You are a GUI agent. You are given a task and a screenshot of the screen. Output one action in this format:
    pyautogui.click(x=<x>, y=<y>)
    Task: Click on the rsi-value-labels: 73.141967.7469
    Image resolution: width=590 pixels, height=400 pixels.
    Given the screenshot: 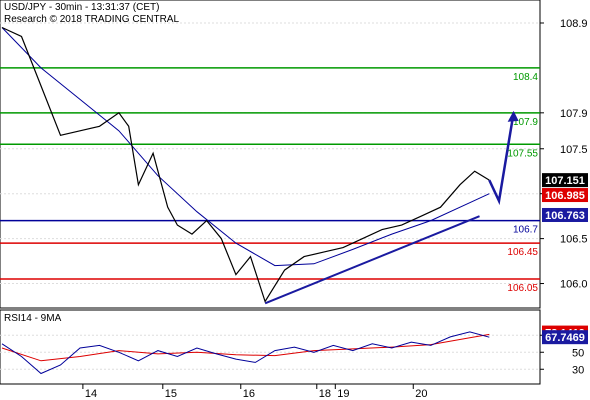 What is the action you would take?
    pyautogui.click(x=565, y=335)
    